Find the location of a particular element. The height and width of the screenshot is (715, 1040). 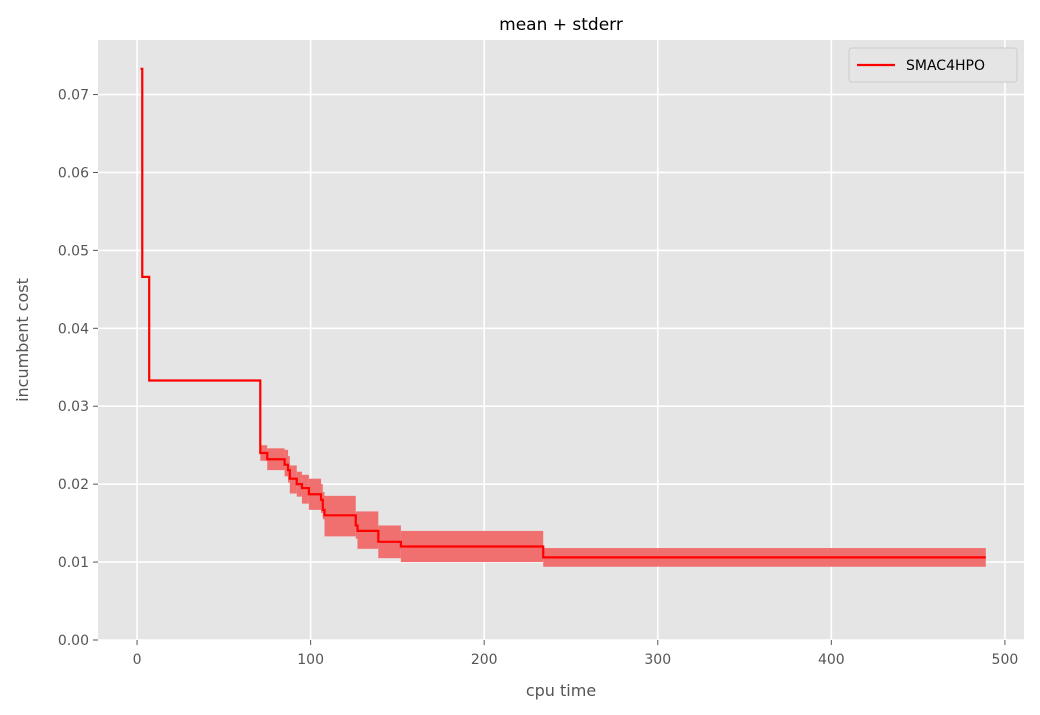

legend-box is located at coordinates (933, 65).